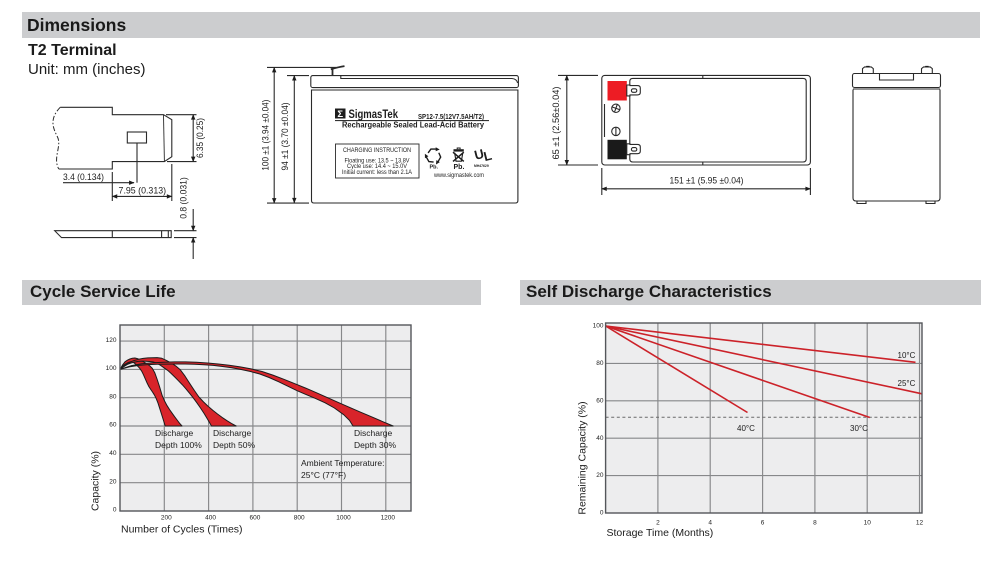 The height and width of the screenshot is (565, 1000). What do you see at coordinates (340, 114) in the screenshot?
I see `svg-text: Σ` at bounding box center [340, 114].